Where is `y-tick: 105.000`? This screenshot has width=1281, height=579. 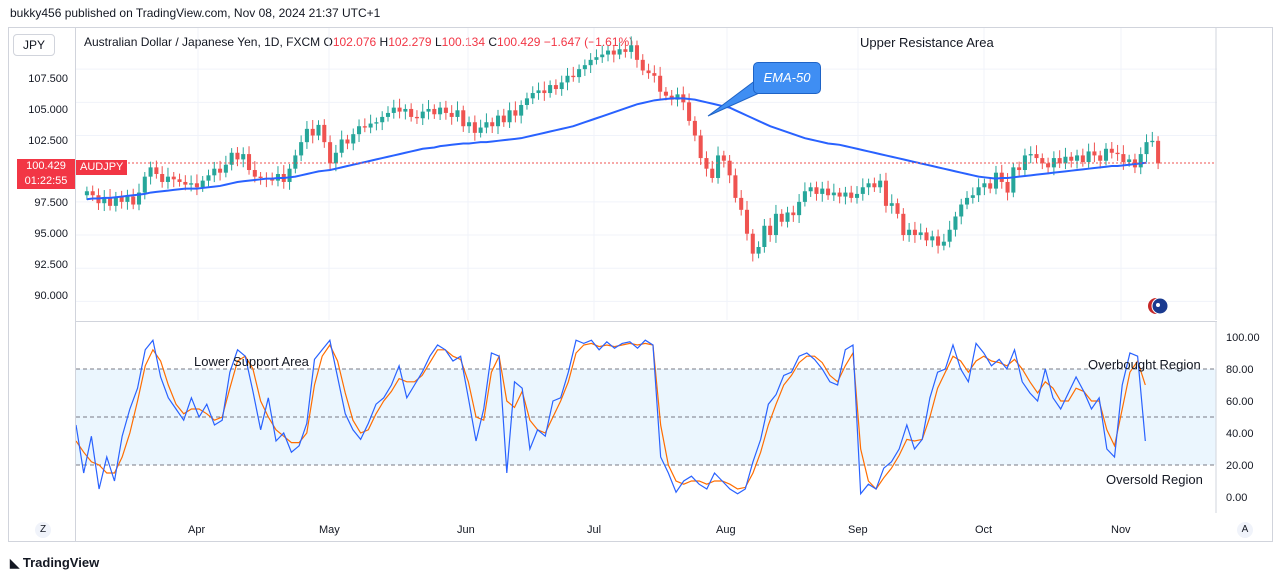 y-tick: 105.000 is located at coordinates (48, 110).